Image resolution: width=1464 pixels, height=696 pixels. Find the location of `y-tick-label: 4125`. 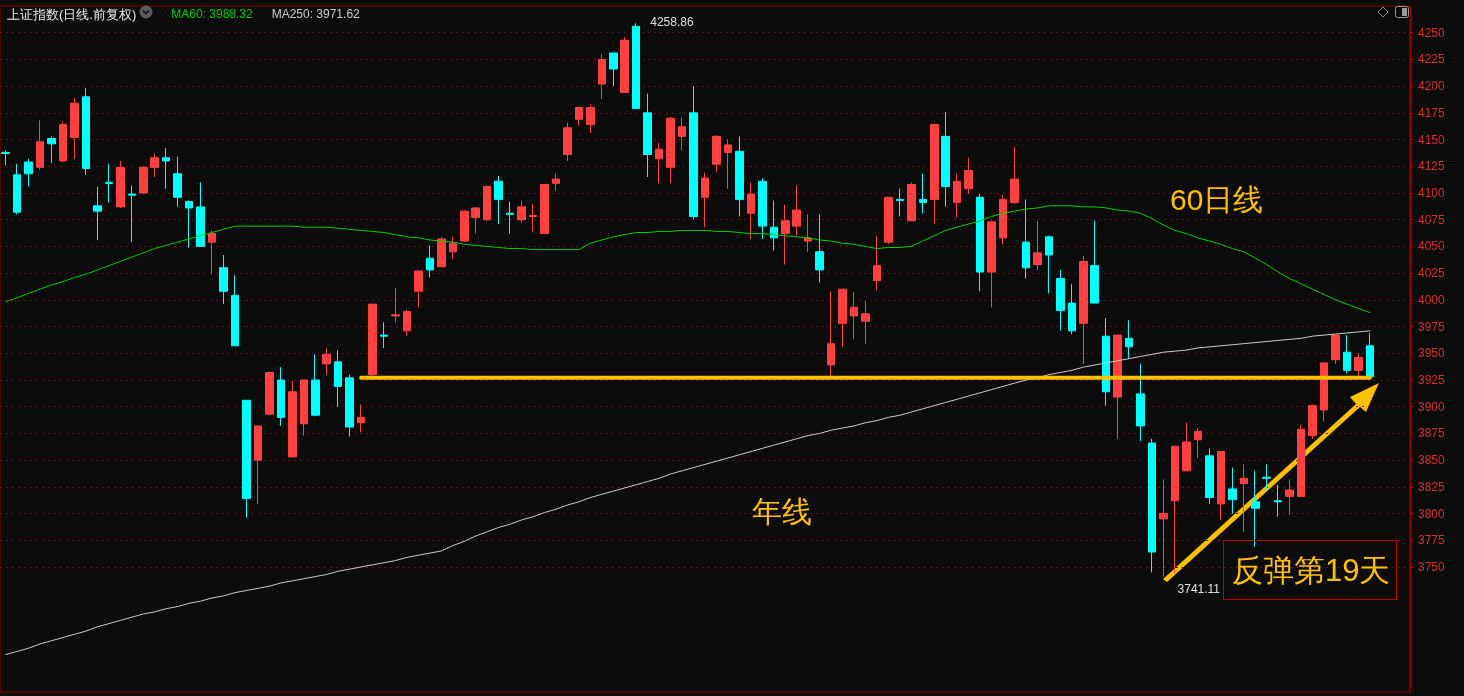

y-tick-label: 4125 is located at coordinates (1432, 166).